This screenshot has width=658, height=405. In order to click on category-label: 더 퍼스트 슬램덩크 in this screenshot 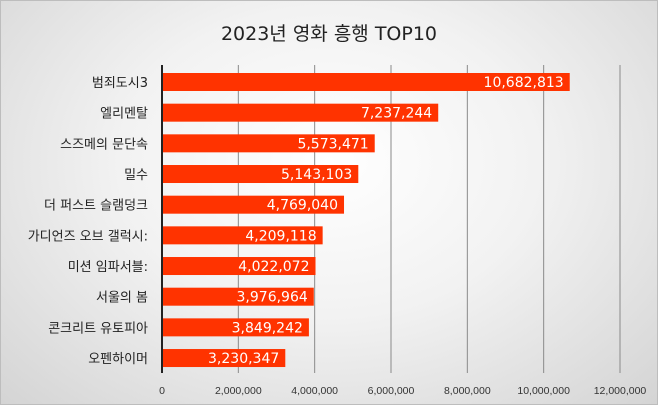, I will do `click(96, 206)`.